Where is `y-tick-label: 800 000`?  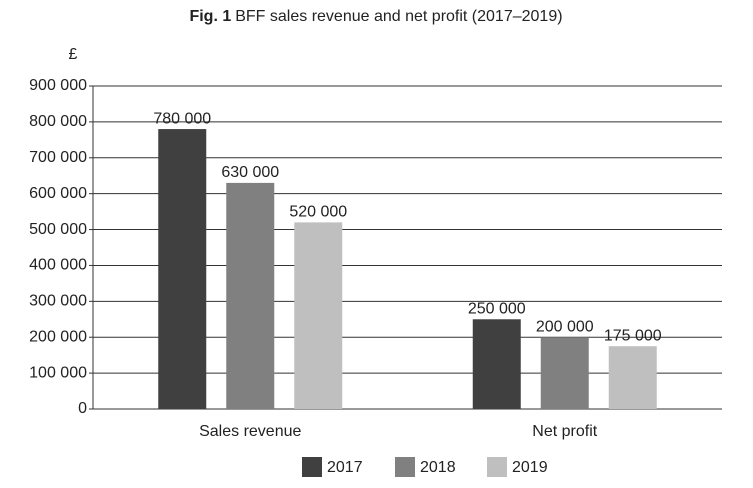 y-tick-label: 800 000 is located at coordinates (58, 121).